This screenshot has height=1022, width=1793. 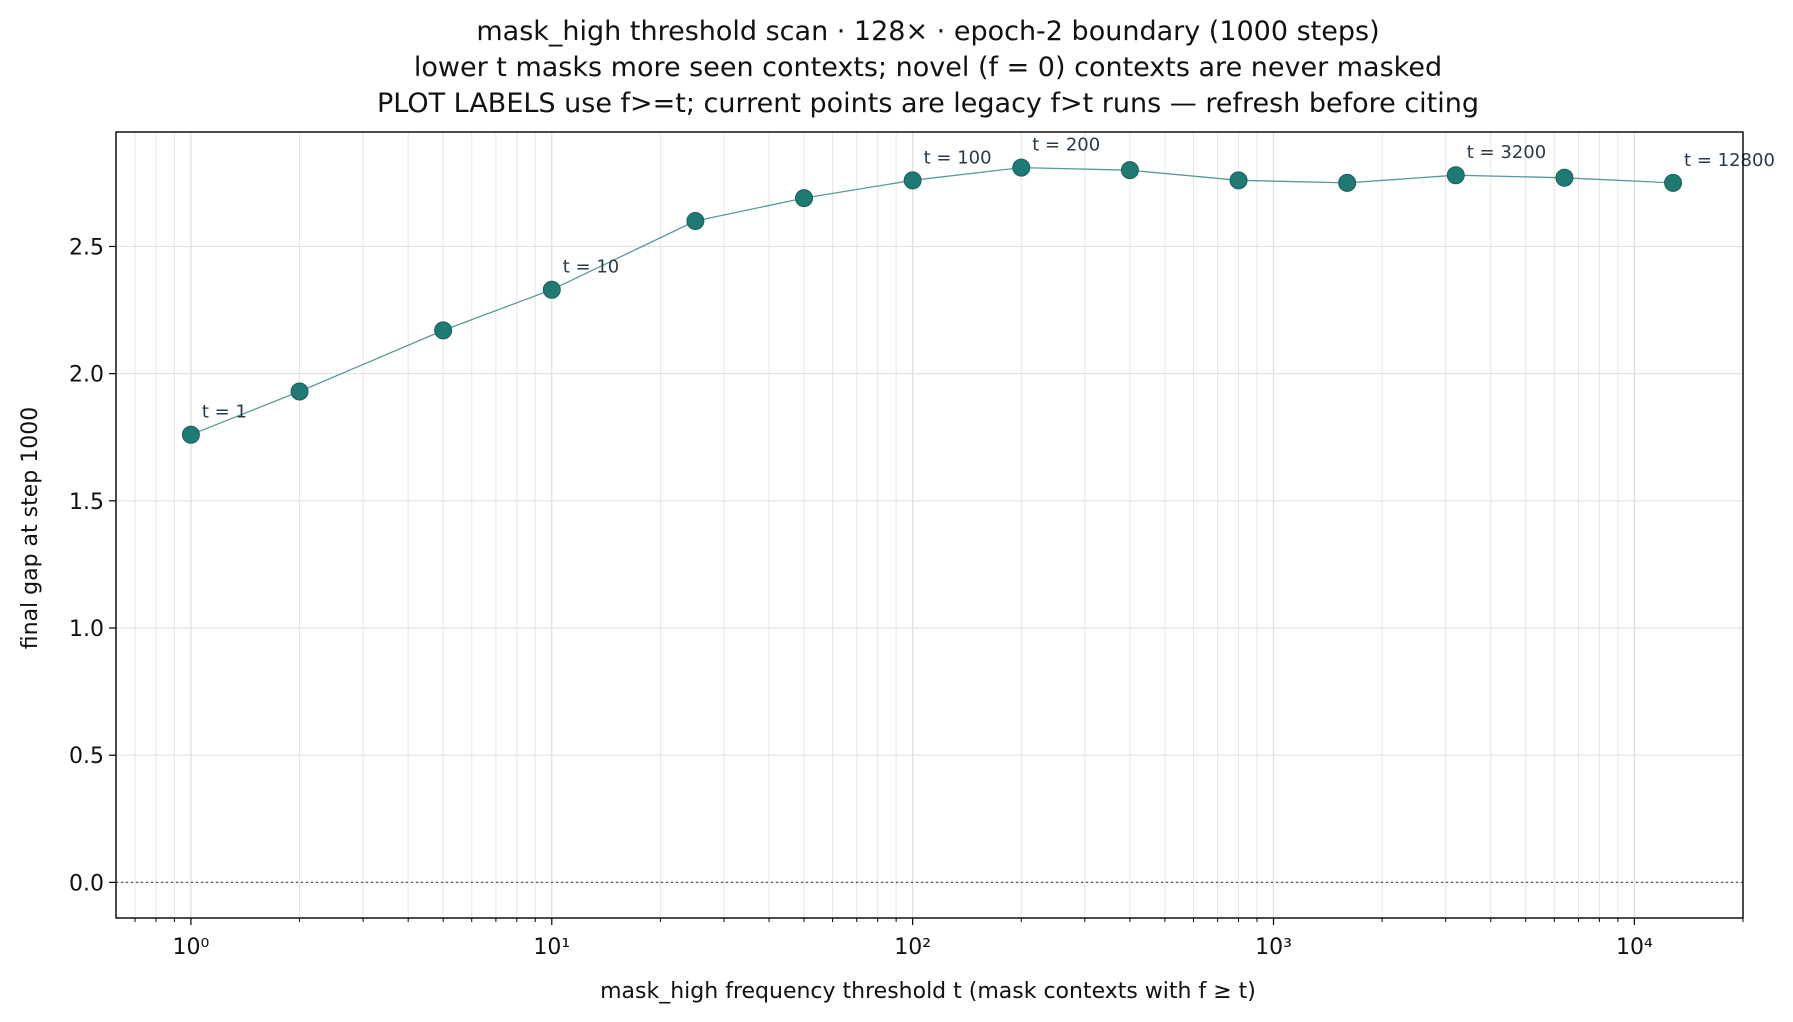 I want to click on x-tick-label: 10¹, so click(x=551, y=947).